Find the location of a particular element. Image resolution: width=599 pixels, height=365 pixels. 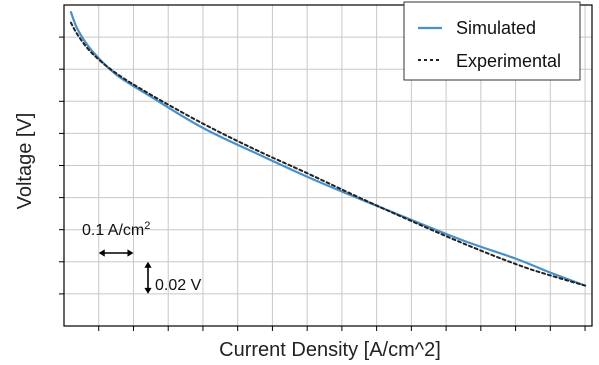

y-scale-label: 0.02 V is located at coordinates (178, 285).